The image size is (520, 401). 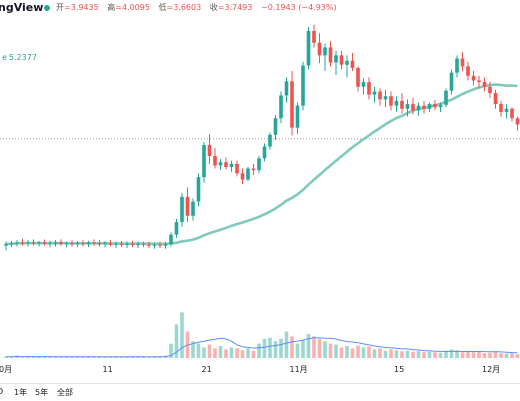 I want to click on range-button-all: 全部, so click(x=65, y=392).